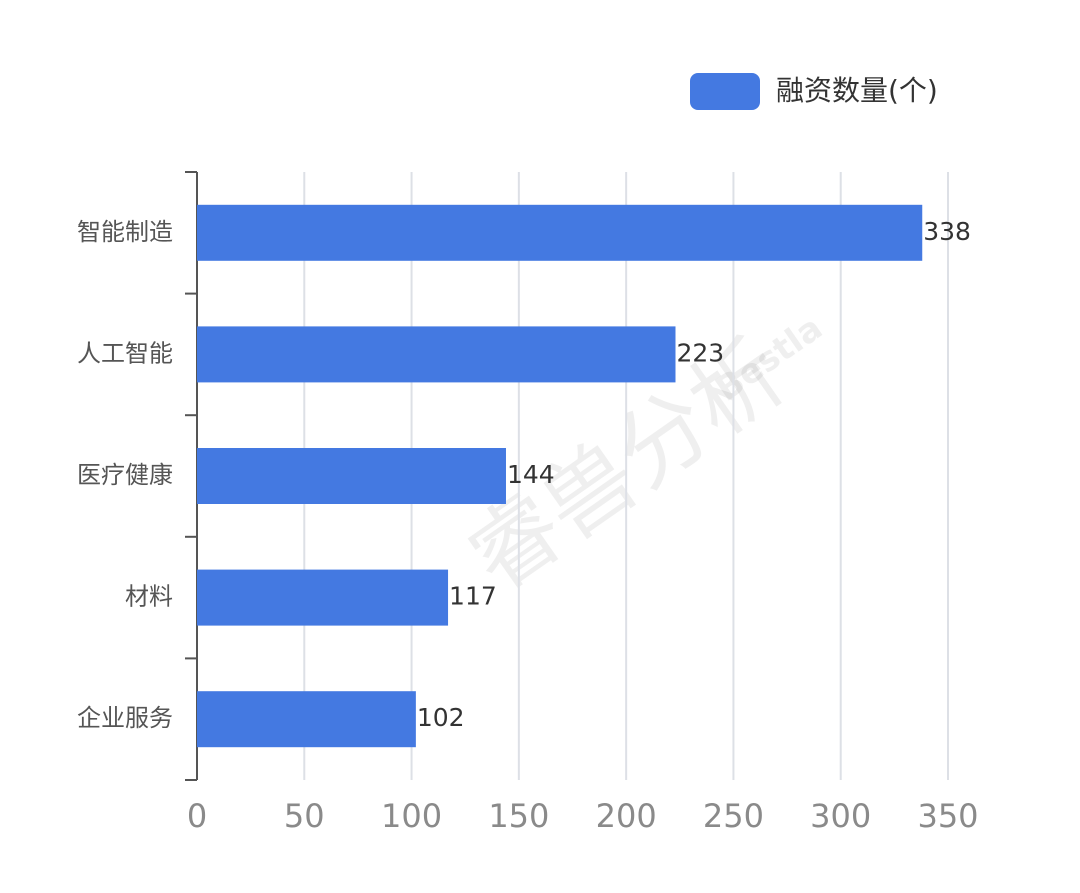 Image resolution: width=1080 pixels, height=893 pixels. I want to click on y-tick-label: 企业服务, so click(125, 718).